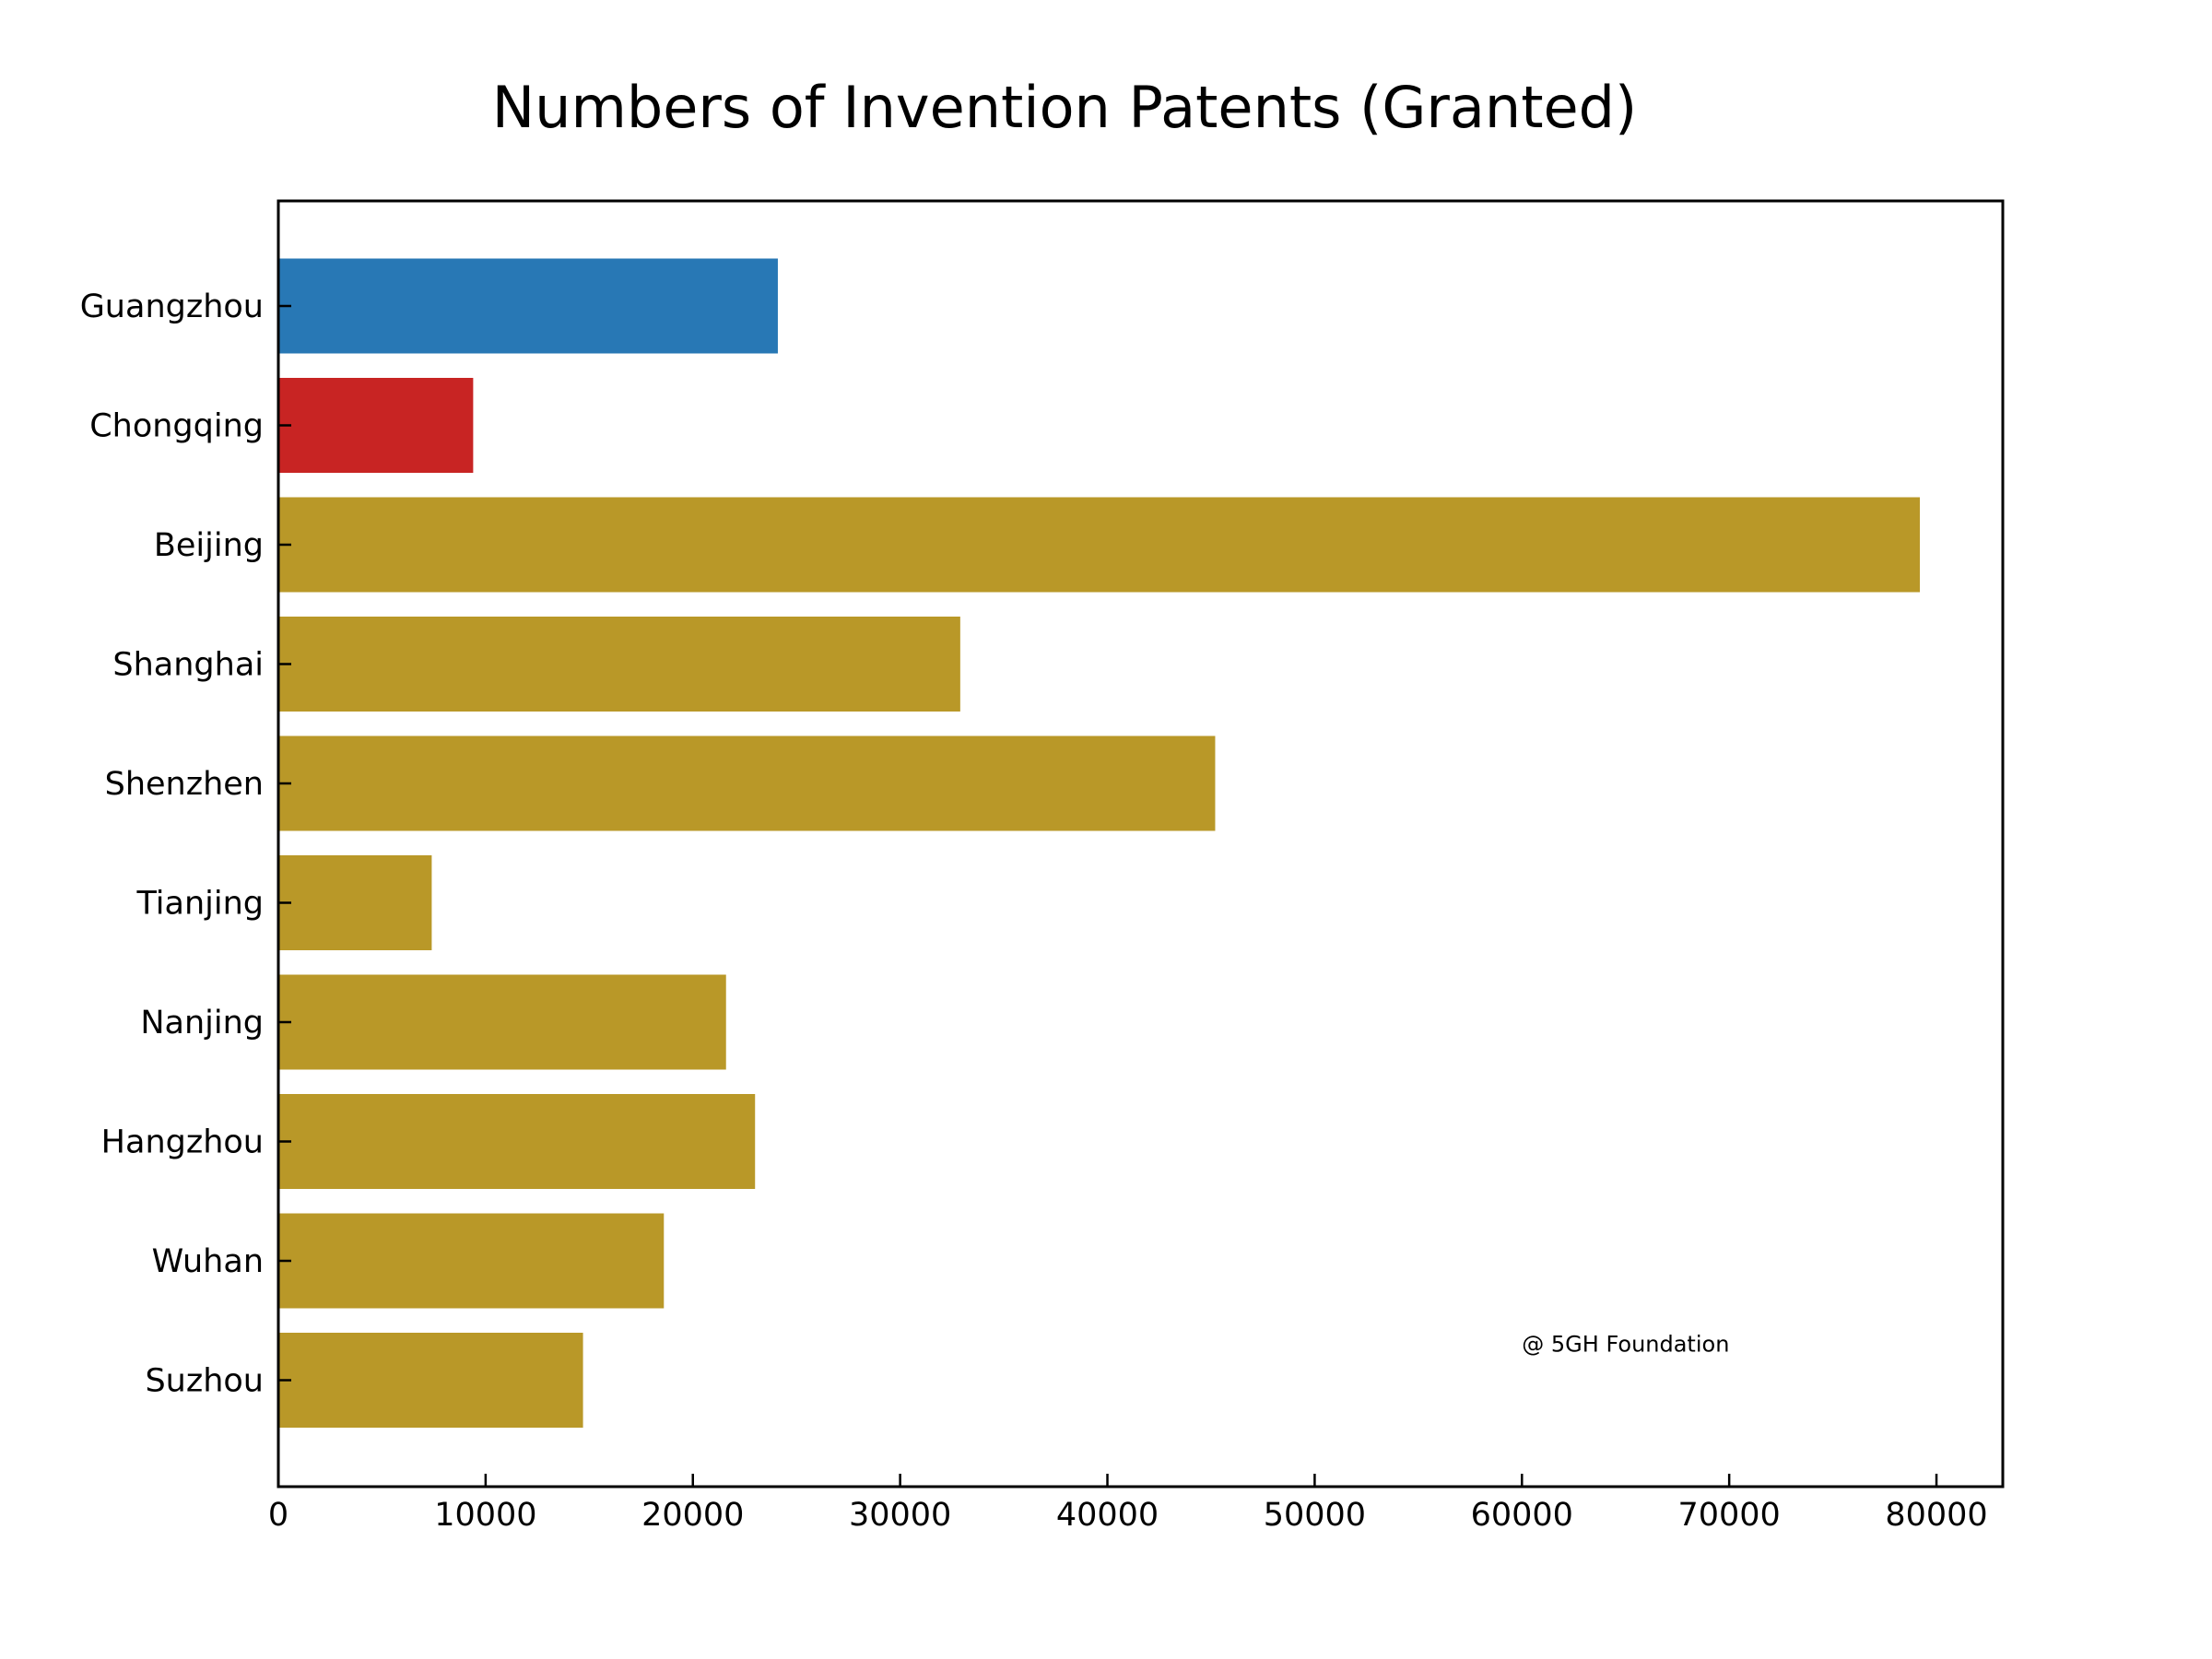 The width and height of the screenshot is (2212, 1659). What do you see at coordinates (182, 1142) in the screenshot?
I see `y-tick-label-hangzhou: Hangzhou` at bounding box center [182, 1142].